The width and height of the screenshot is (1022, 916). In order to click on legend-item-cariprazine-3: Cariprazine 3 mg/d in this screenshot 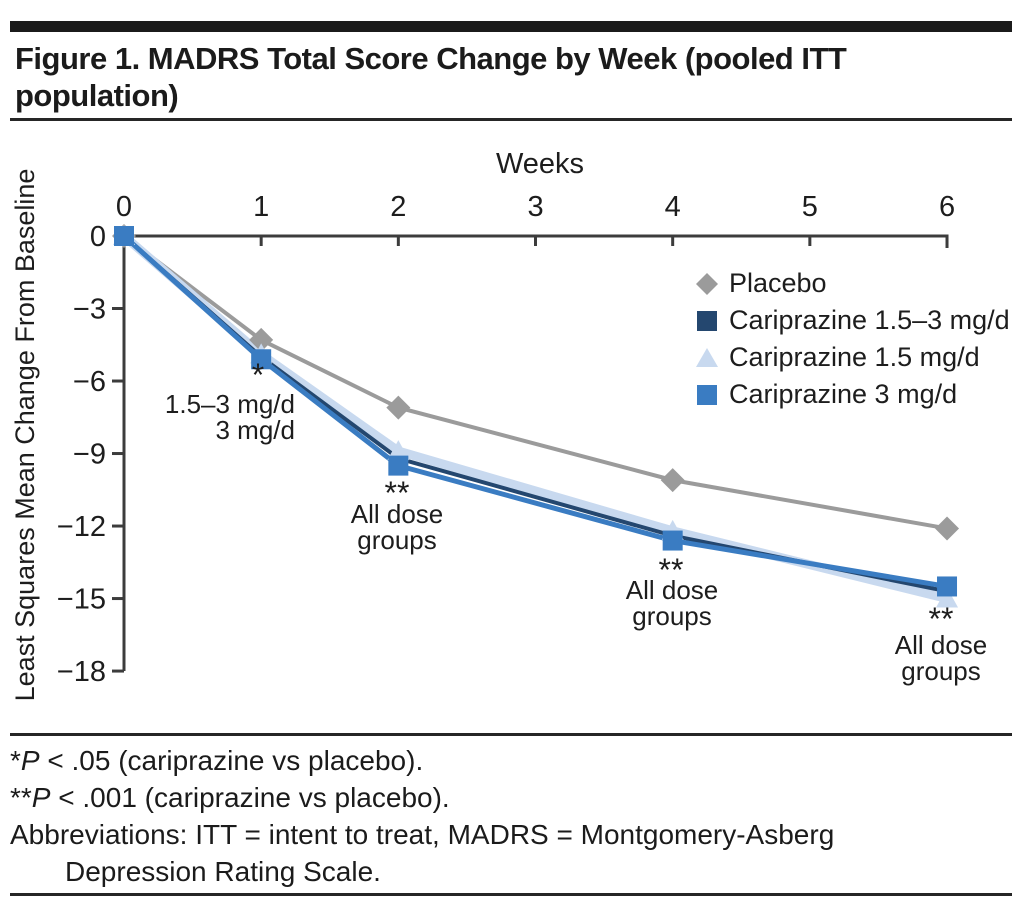, I will do `click(852, 394)`.